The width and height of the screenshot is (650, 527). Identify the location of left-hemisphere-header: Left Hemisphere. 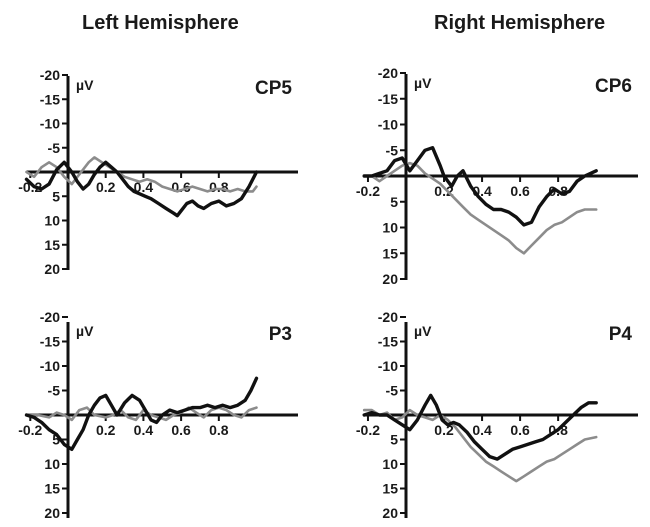
(160, 23).